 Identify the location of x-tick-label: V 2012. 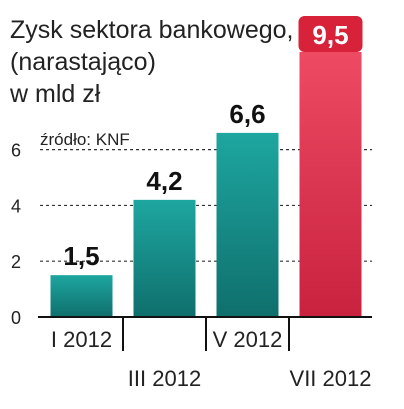
(248, 339).